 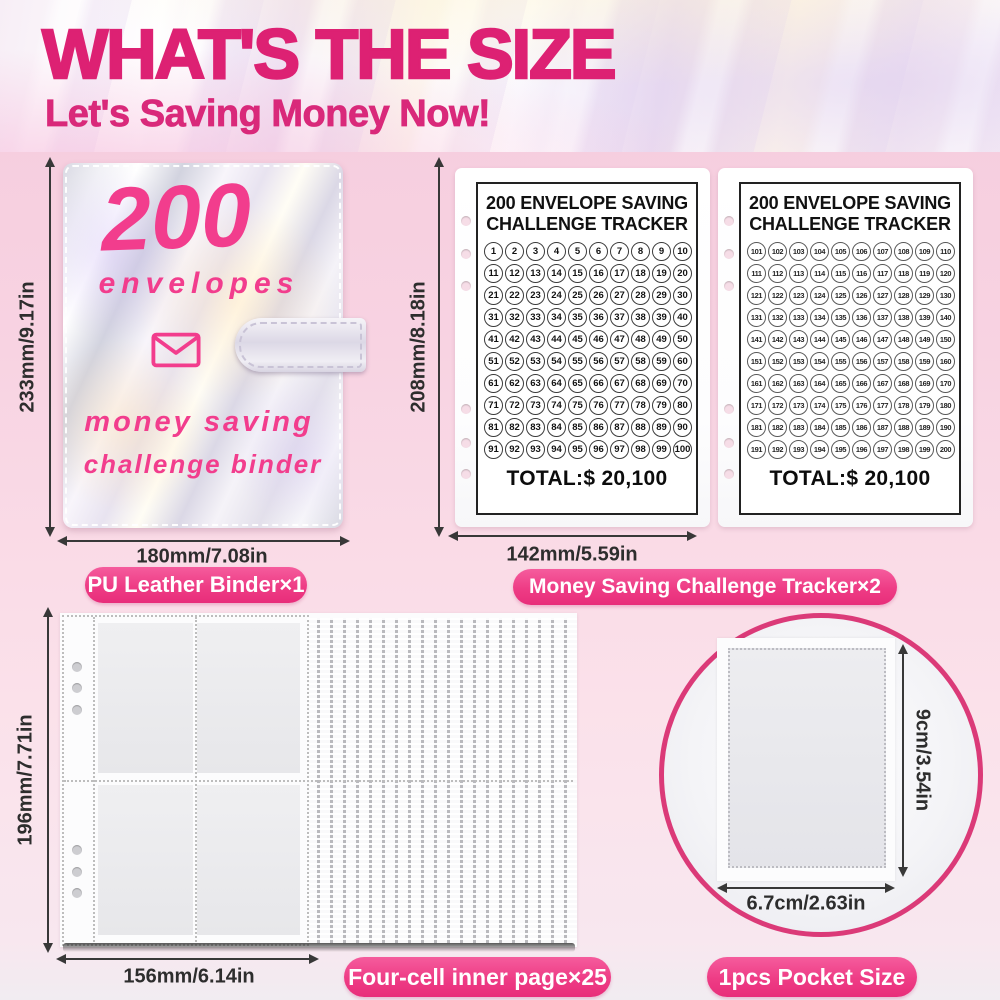 What do you see at coordinates (777, 317) in the screenshot?
I see `tracker-number: 132` at bounding box center [777, 317].